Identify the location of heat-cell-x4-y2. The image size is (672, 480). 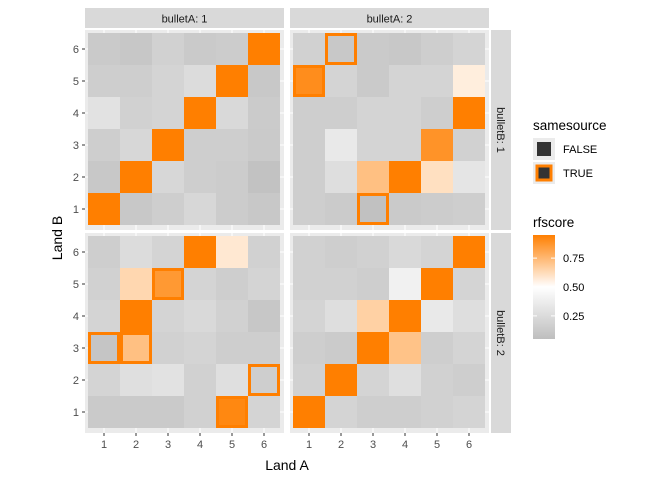
(405, 380).